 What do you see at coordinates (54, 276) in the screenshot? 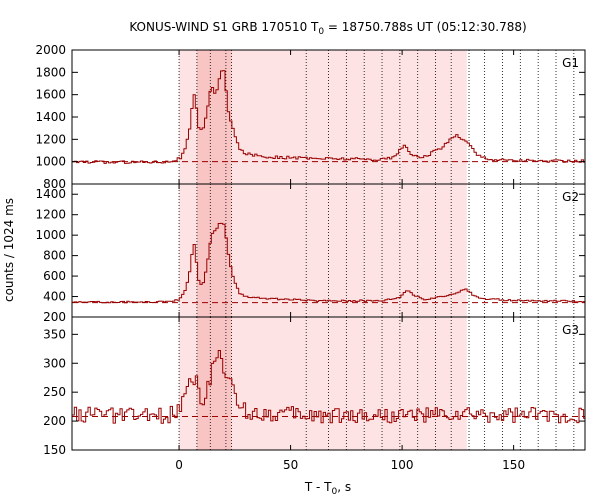
I see `y-tick-label: 600` at bounding box center [54, 276].